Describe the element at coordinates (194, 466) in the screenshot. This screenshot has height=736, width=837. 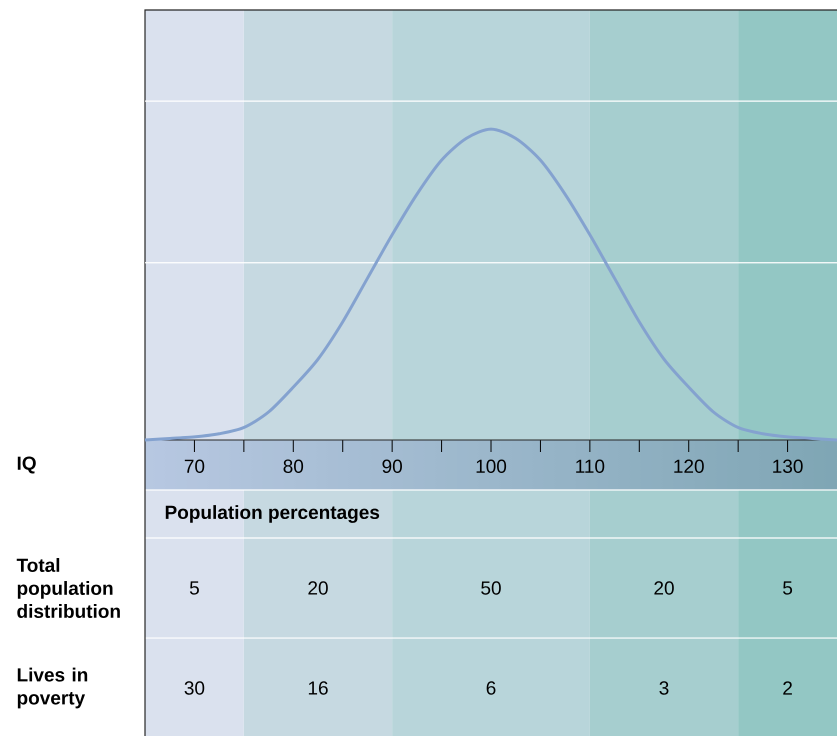
I see `x-tick-label: 70` at that location.